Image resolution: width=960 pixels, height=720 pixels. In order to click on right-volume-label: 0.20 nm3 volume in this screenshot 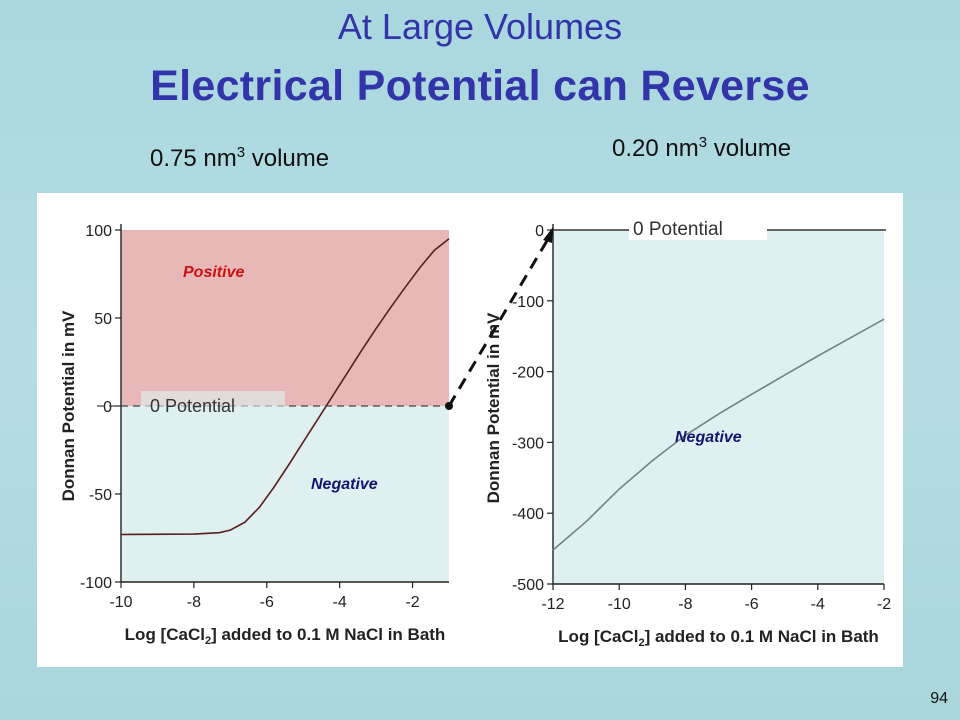, I will do `click(701, 148)`.